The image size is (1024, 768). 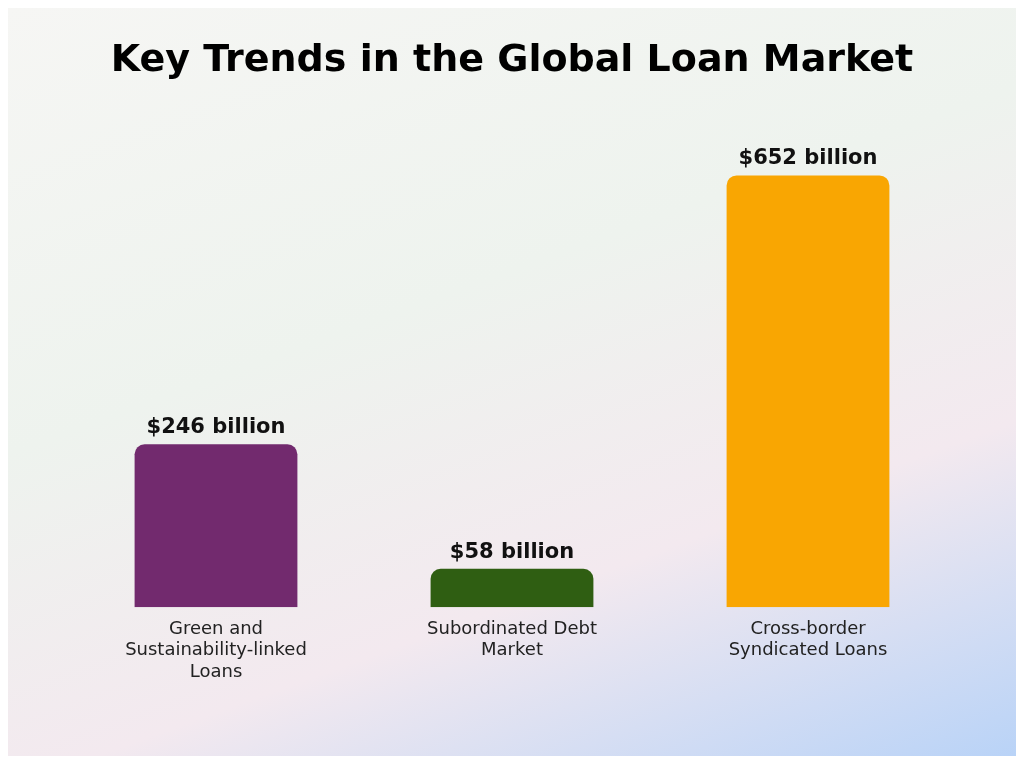 What do you see at coordinates (808, 638) in the screenshot?
I see `x-tick-label: Cross-border Syndicated Loans` at bounding box center [808, 638].